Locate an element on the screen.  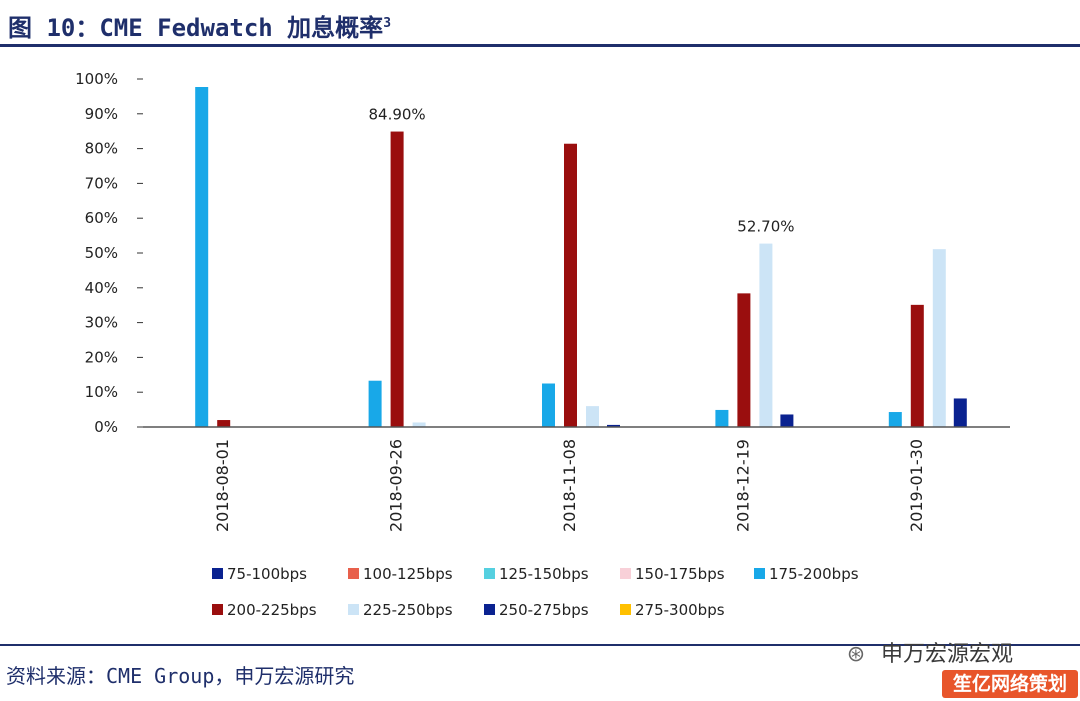
legend-label: 150-175bps is located at coordinates (680, 574).